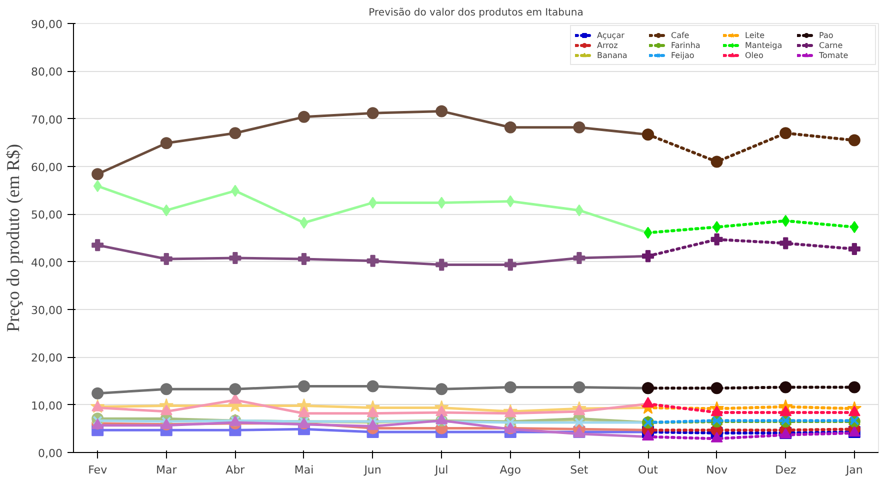 The width and height of the screenshot is (883, 479). Describe the element at coordinates (853, 470) in the screenshot. I see `x-tick-label: Jan` at that location.